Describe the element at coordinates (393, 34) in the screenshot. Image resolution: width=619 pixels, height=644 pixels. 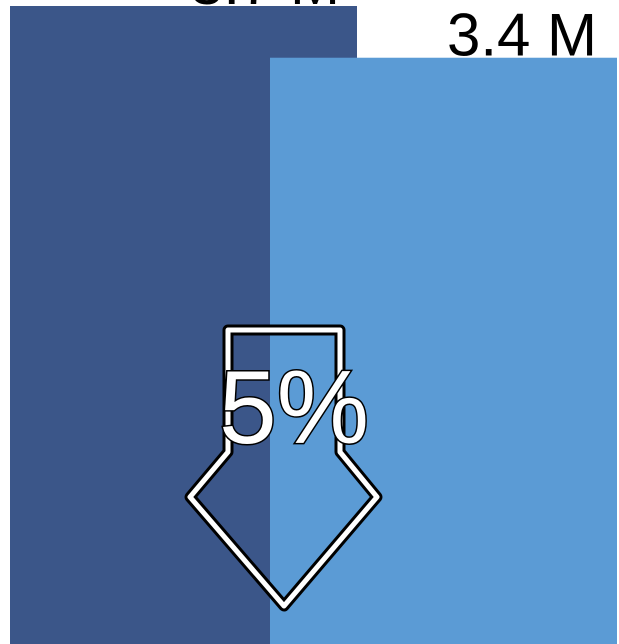
I see `data-labels-layer: 3.7 M 3.4 M` at that location.